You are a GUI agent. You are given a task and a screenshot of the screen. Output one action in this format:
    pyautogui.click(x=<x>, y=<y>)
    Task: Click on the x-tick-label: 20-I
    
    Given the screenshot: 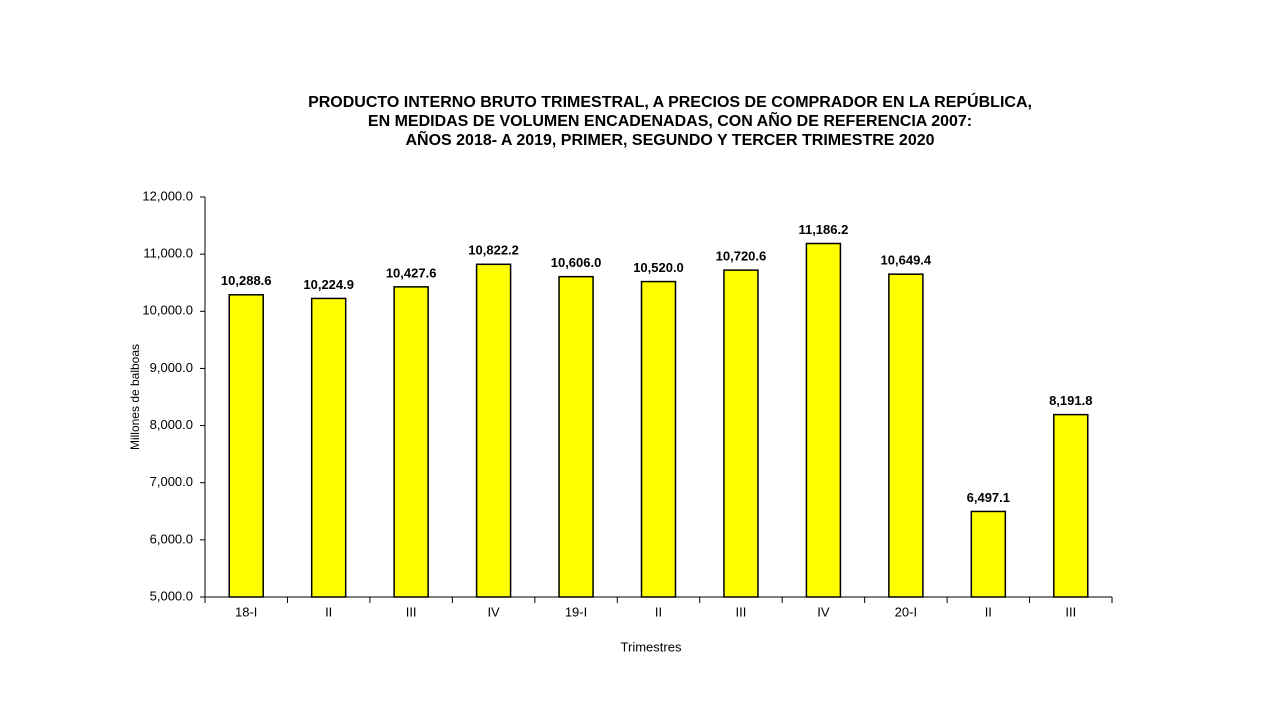 What is the action you would take?
    pyautogui.click(x=906, y=611)
    